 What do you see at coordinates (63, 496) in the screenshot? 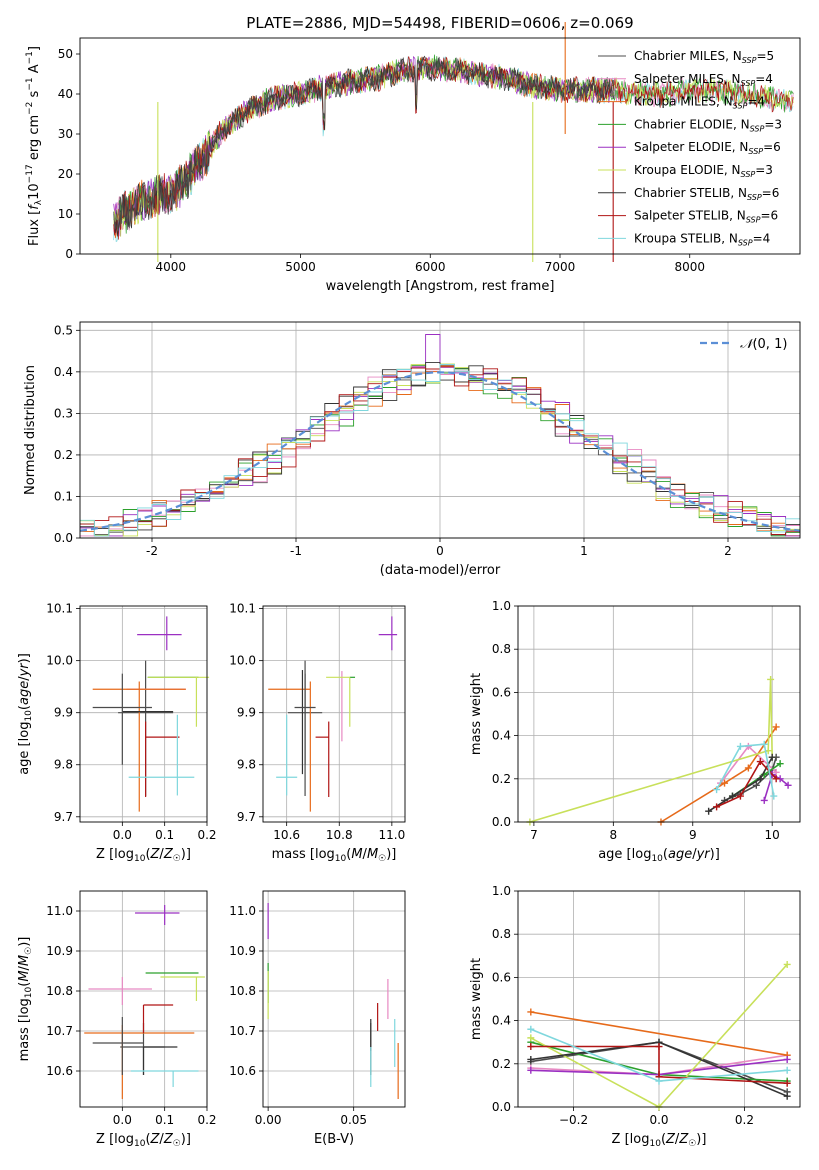
I see `y-tick-label: 0.1` at bounding box center [63, 496].